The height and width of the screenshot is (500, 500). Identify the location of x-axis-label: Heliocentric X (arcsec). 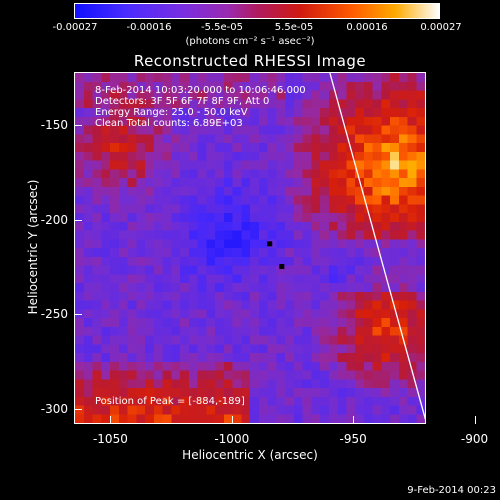
(250, 455).